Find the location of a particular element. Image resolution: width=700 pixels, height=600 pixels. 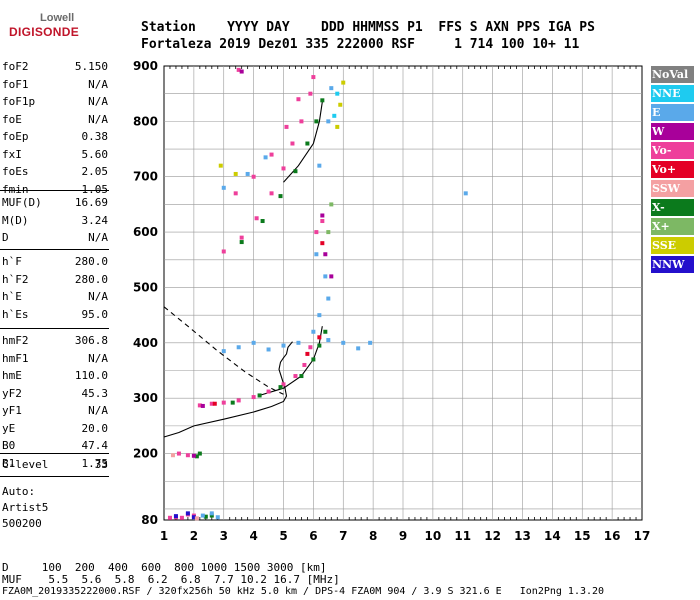

param-key: yF2 is located at coordinates (12, 393).